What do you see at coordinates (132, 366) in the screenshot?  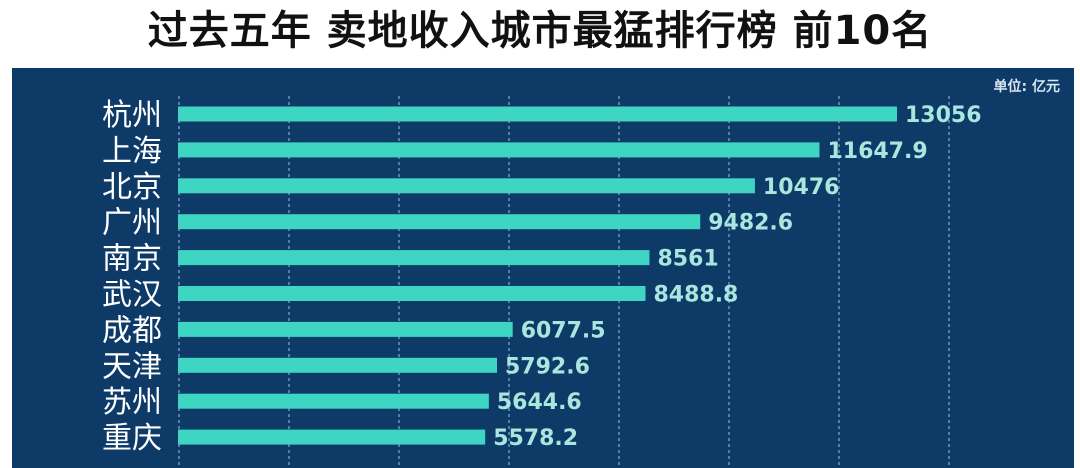 I see `category-label: 天津` at bounding box center [132, 366].